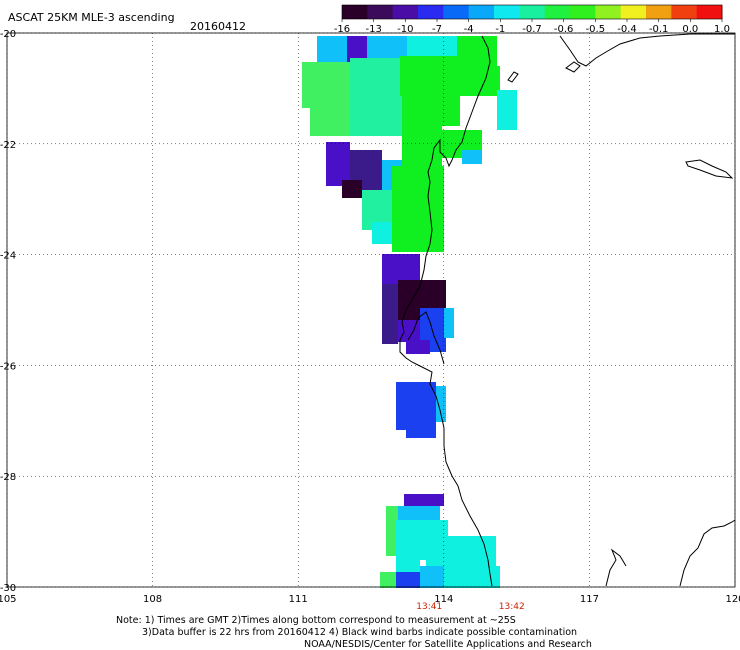 The height and width of the screenshot is (650, 740). I want to click on colorbar-label: 0.0, so click(690, 29).